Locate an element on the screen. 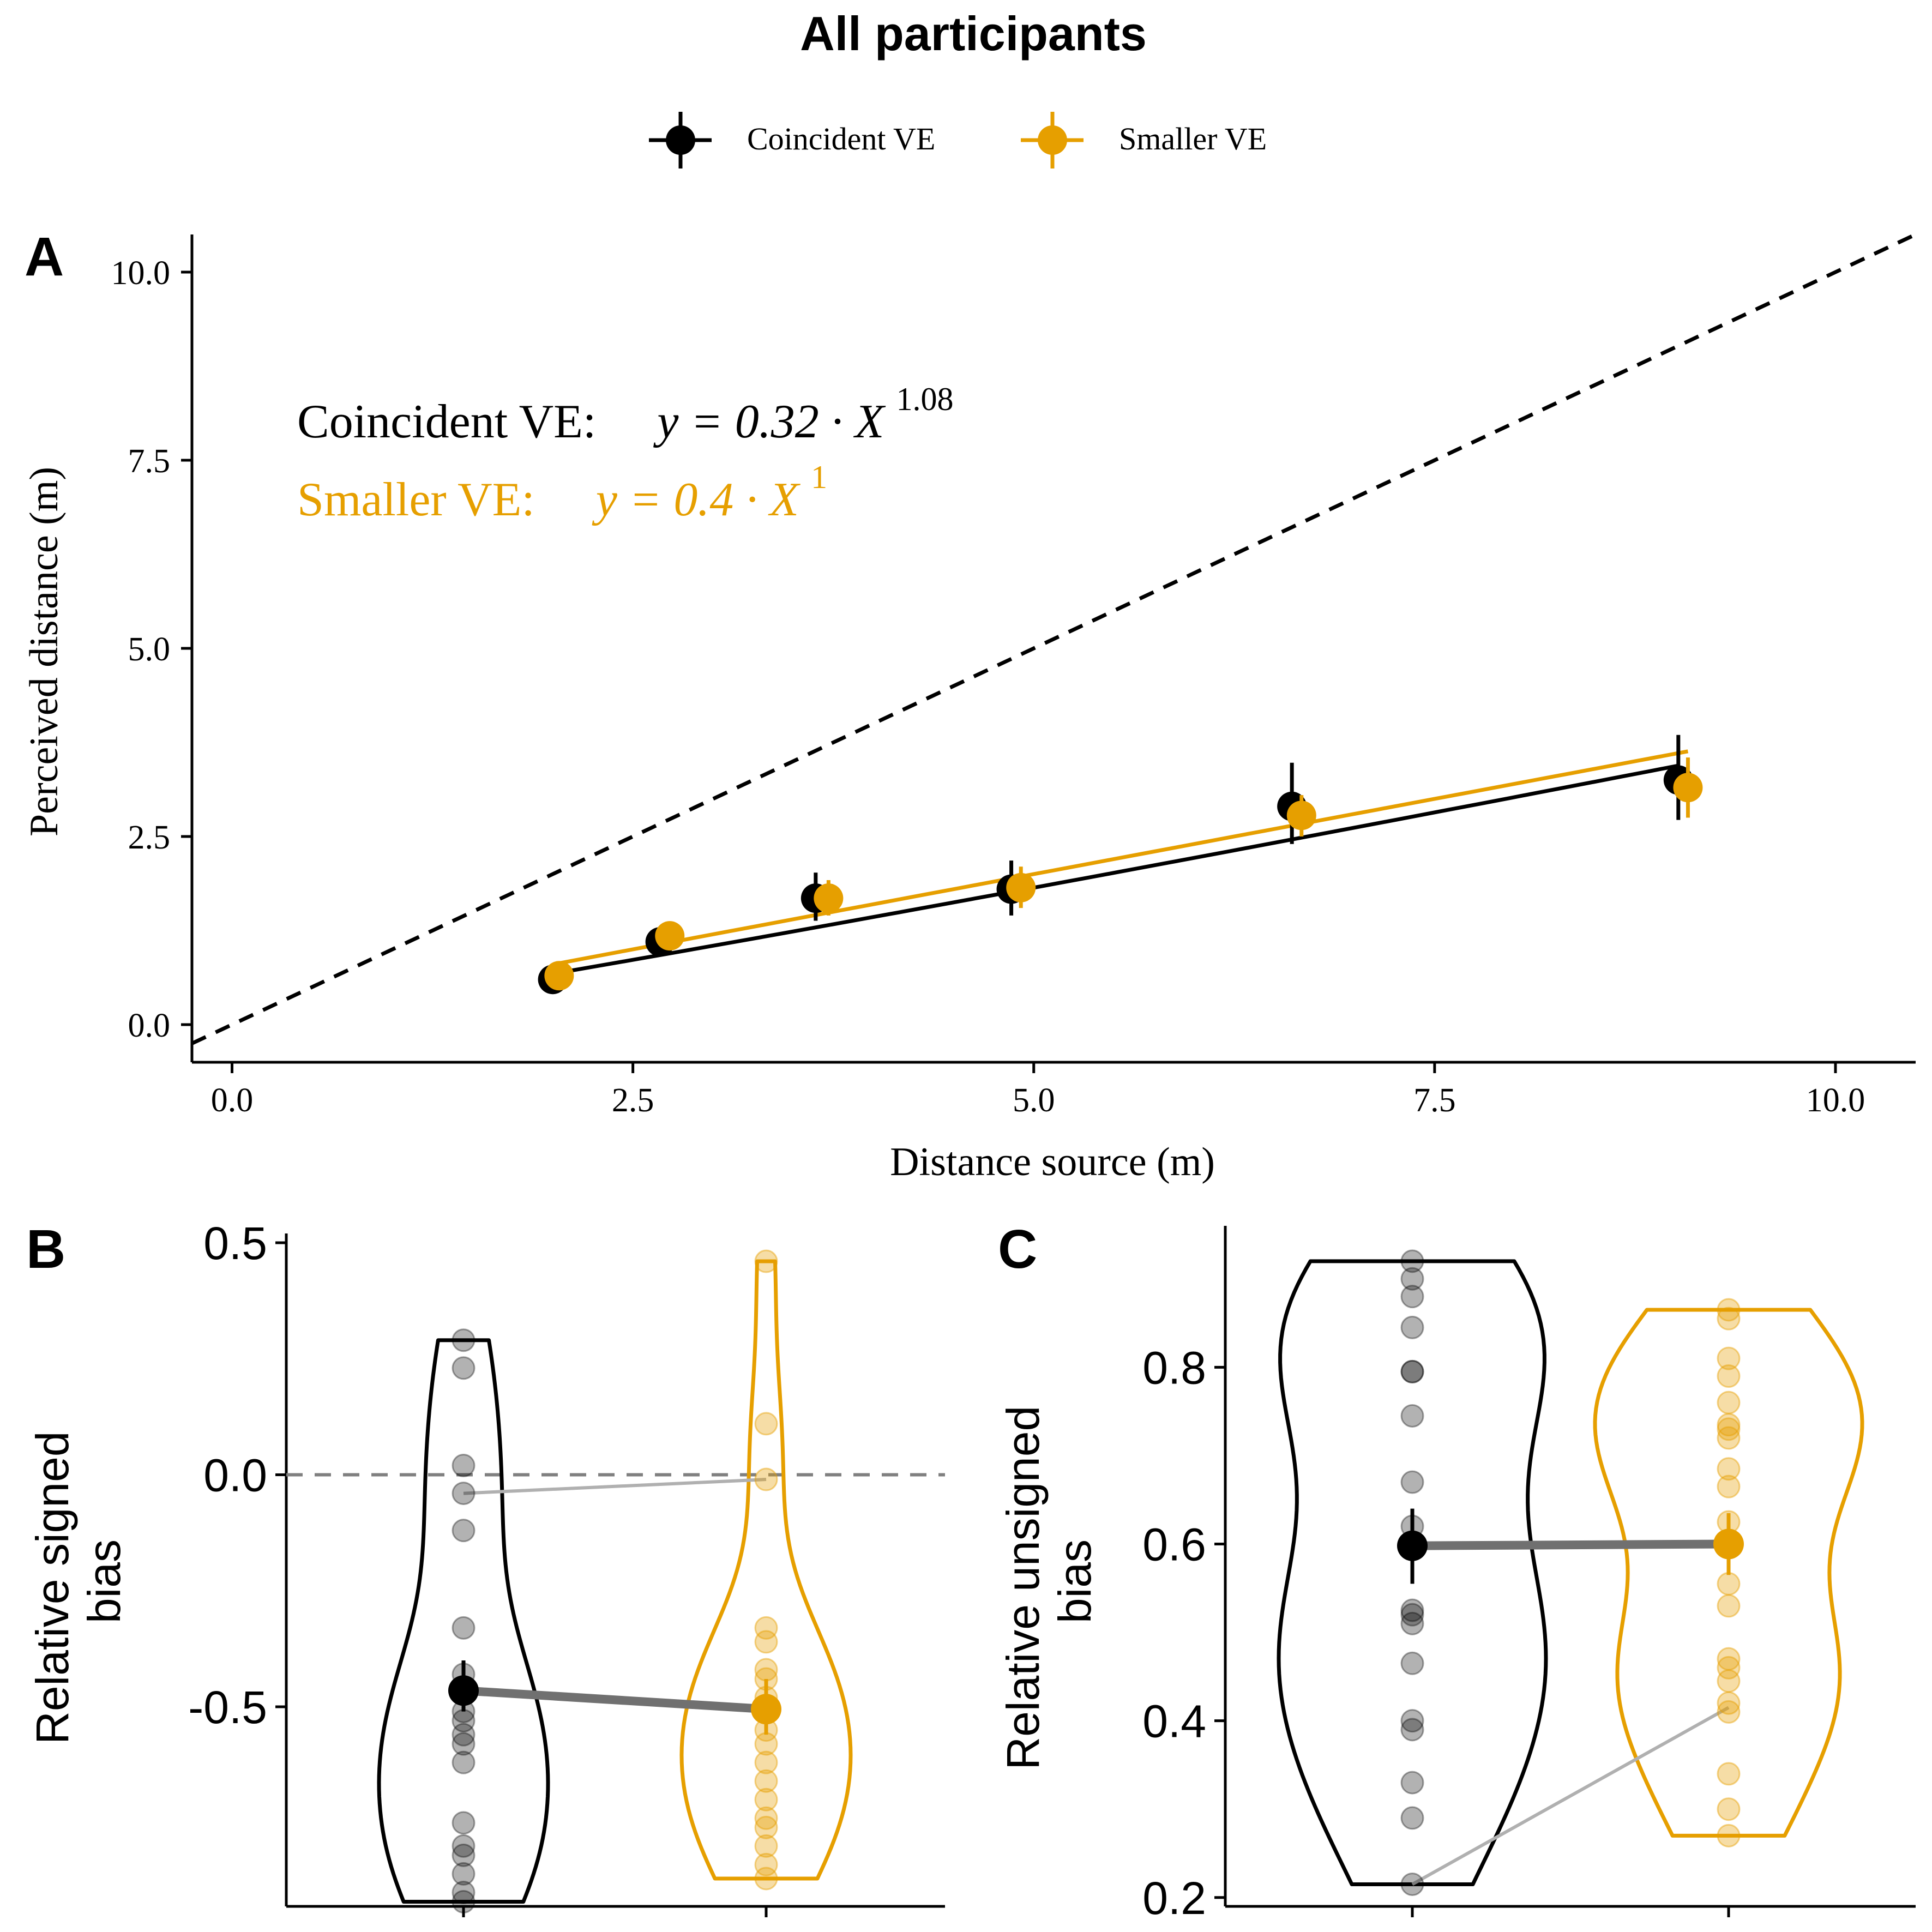 This screenshot has height=1932, width=1932. panel-b-pair-line is located at coordinates (615, 1486).